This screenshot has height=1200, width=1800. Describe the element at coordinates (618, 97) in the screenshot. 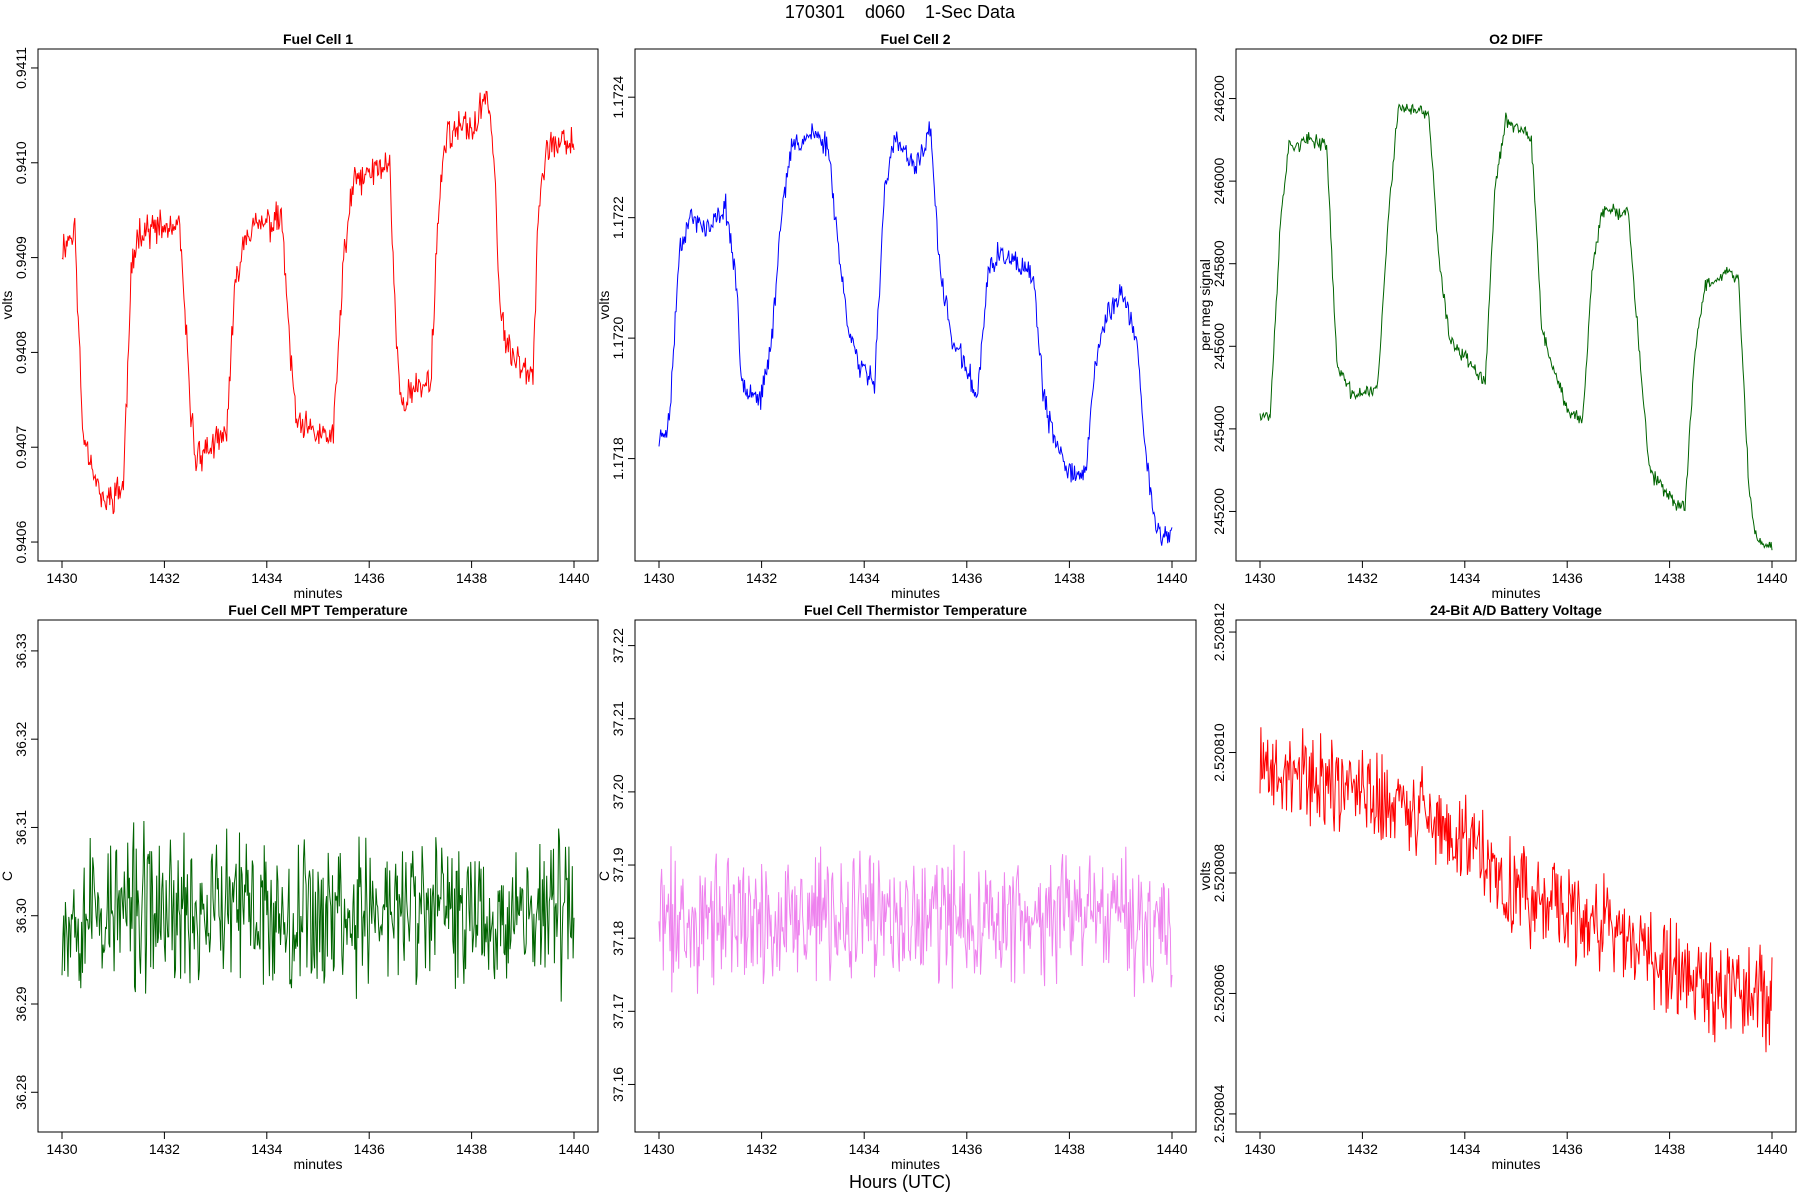

I see `y-tick-label: 1.1724` at that location.